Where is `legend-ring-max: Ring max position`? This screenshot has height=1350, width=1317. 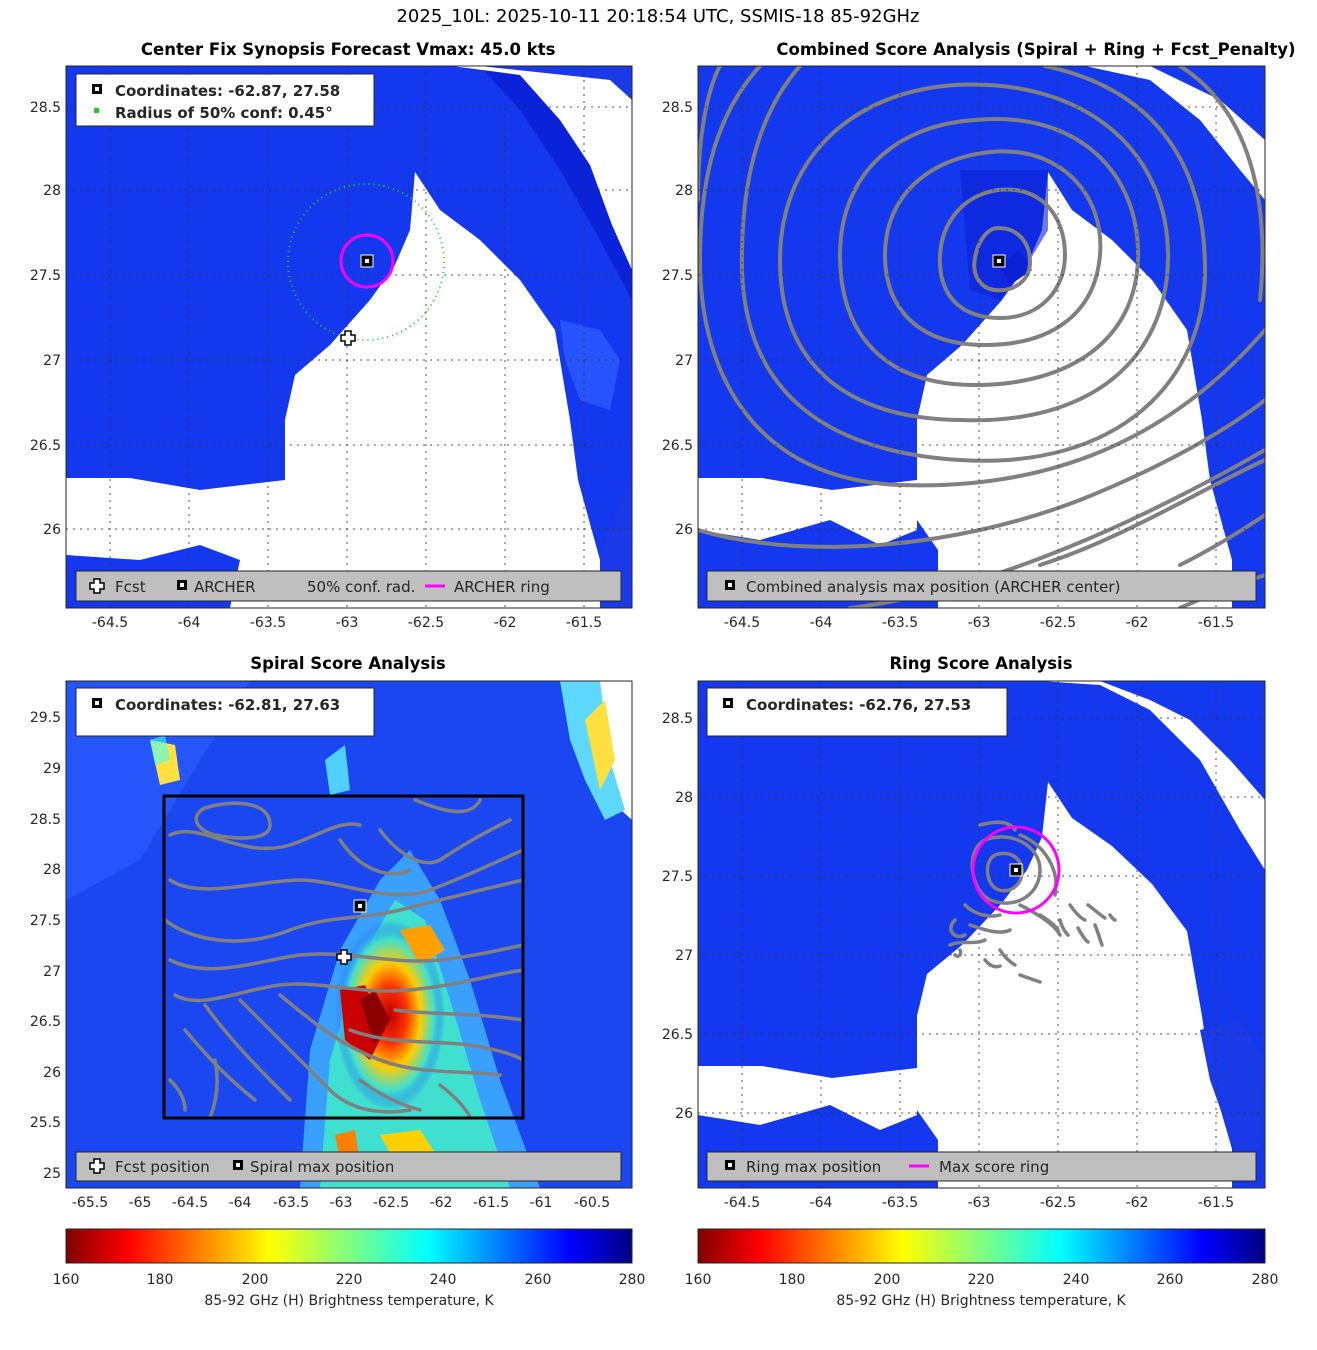
legend-ring-max: Ring max position is located at coordinates (813, 1167).